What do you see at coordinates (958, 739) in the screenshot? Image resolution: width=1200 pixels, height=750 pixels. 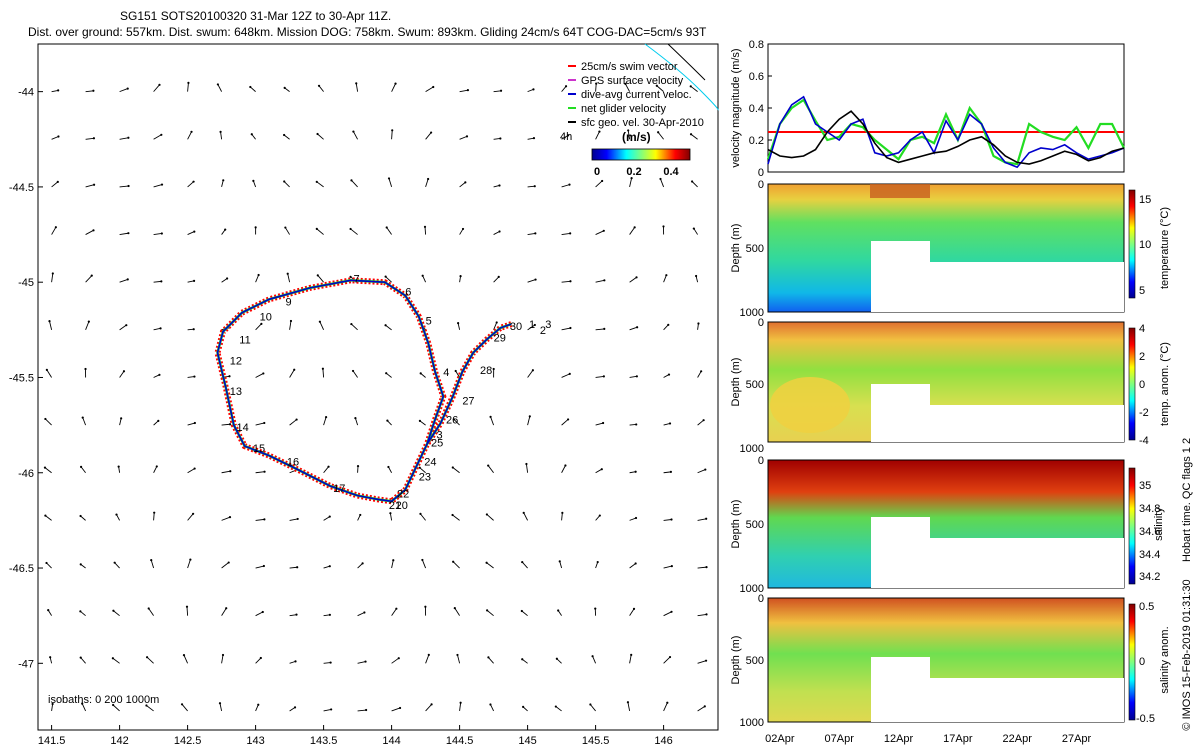 I see `time-tick-3: 17Apr` at bounding box center [958, 739].